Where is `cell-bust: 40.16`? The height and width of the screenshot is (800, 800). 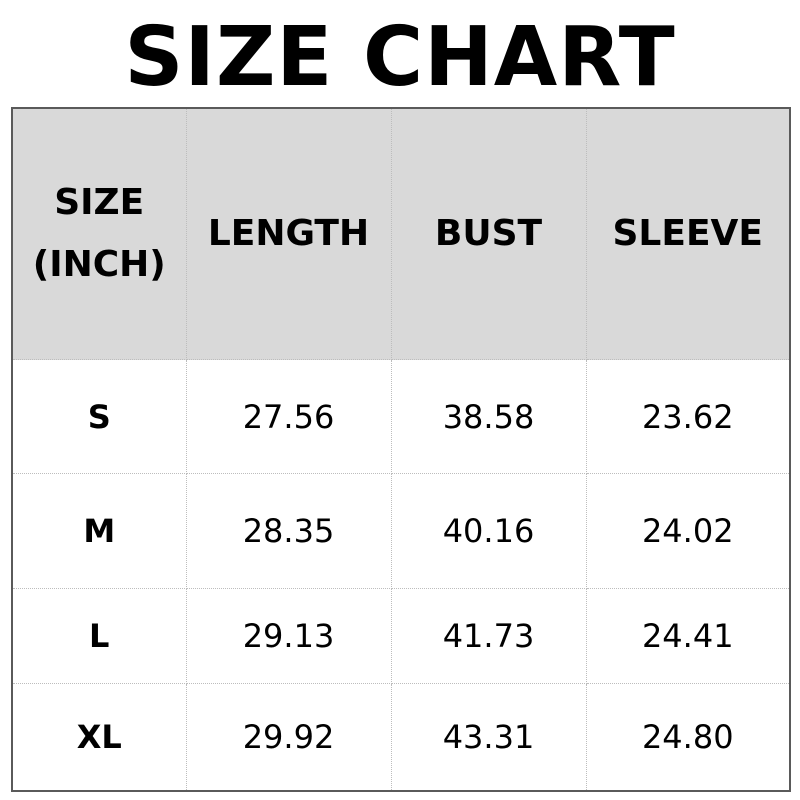
cell-bust: 40.16 is located at coordinates (488, 531).